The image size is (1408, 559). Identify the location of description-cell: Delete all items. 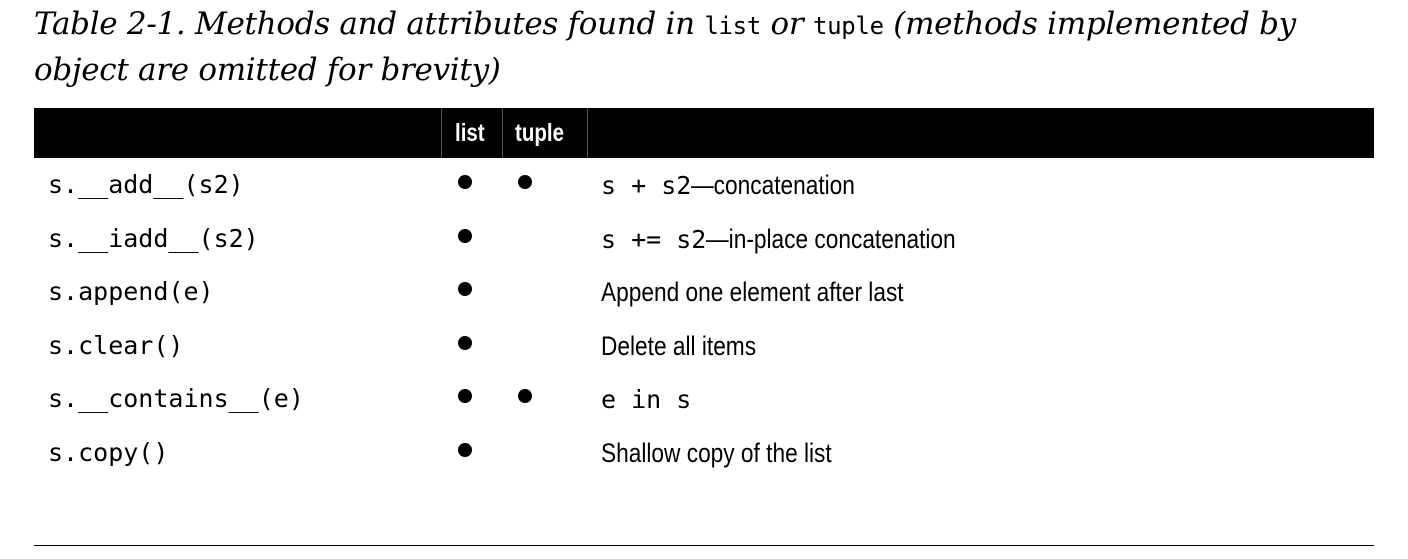
(693, 346).